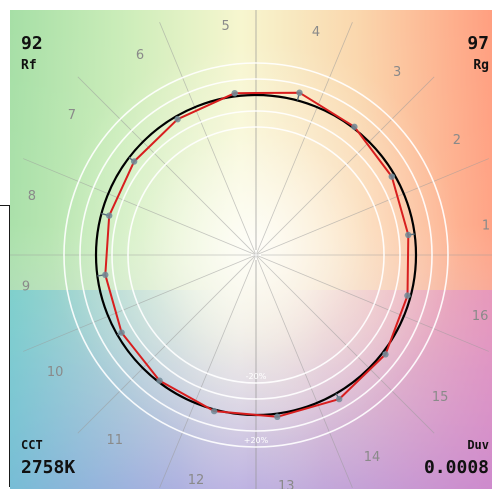 This screenshot has width=492, height=489. What do you see at coordinates (32, 445) in the screenshot?
I see `cct-label: CCT` at bounding box center [32, 445].